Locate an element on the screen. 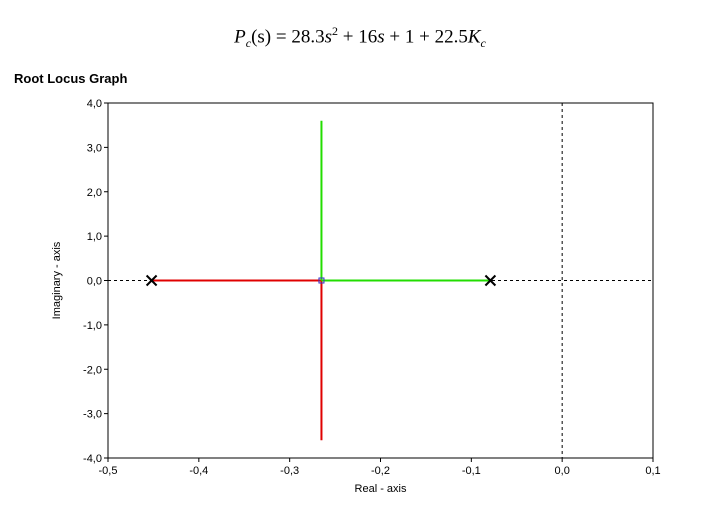  pole-markers is located at coordinates (321, 280).